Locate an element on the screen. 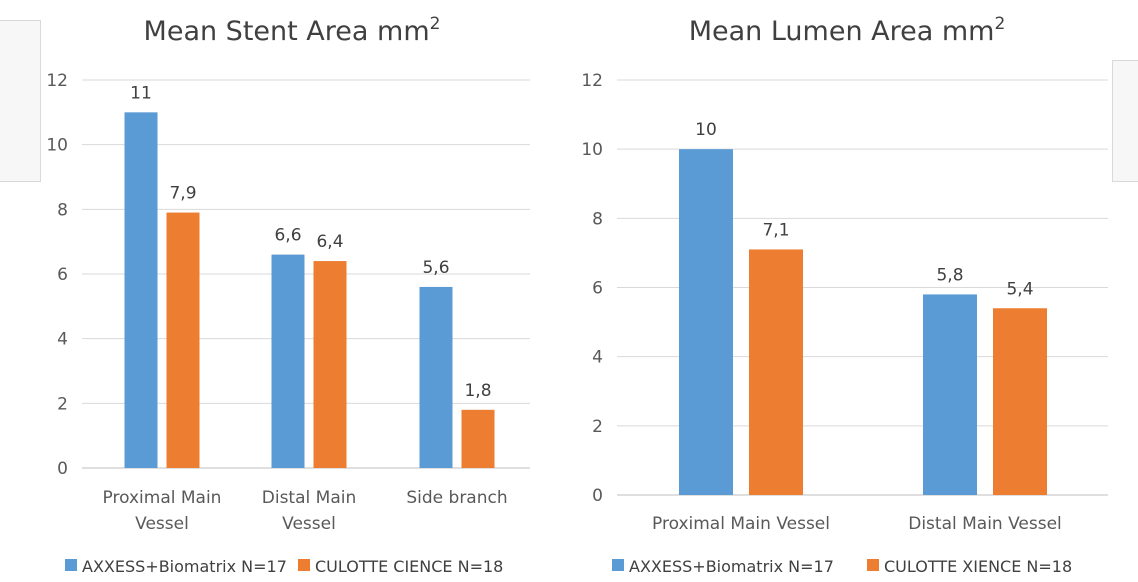 The image size is (1138, 582). right-edge-tab is located at coordinates (1125, 121).